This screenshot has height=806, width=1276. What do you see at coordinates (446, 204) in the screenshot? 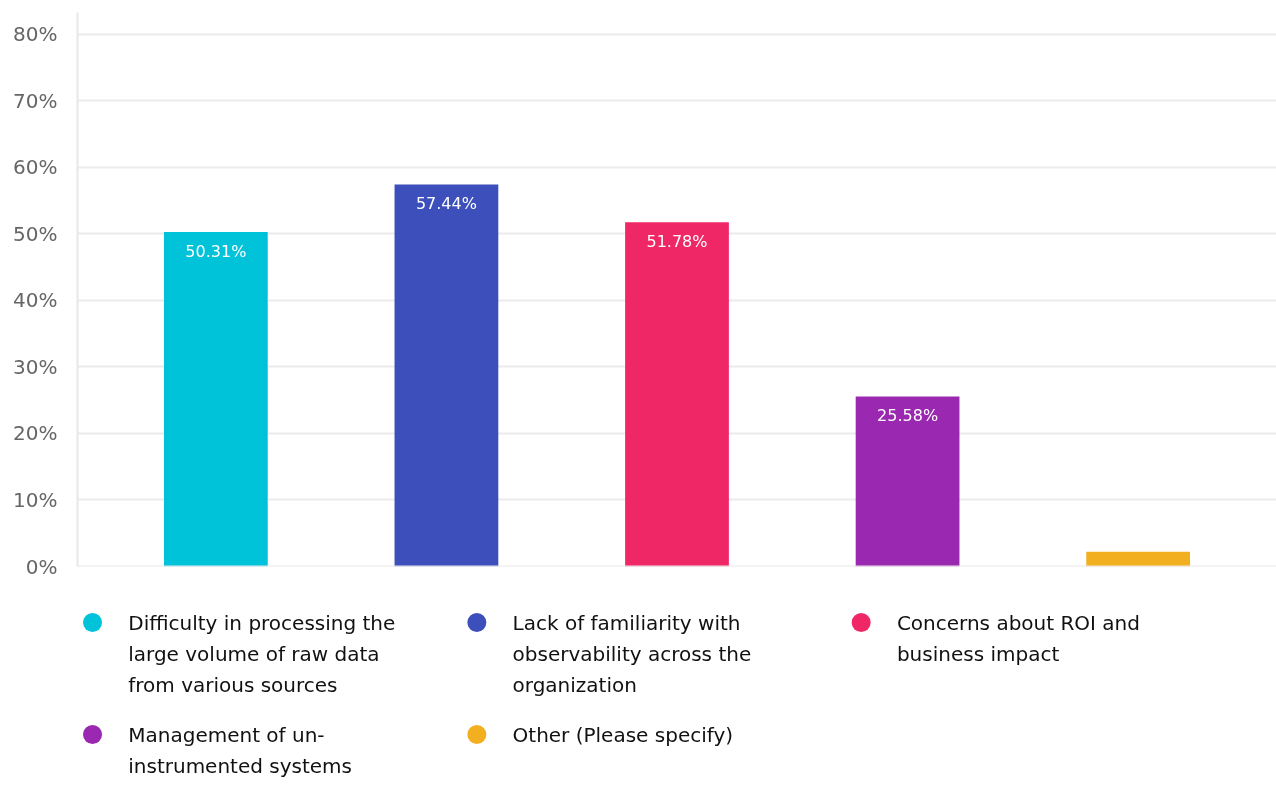
I see `data-label: 57.44%` at bounding box center [446, 204].